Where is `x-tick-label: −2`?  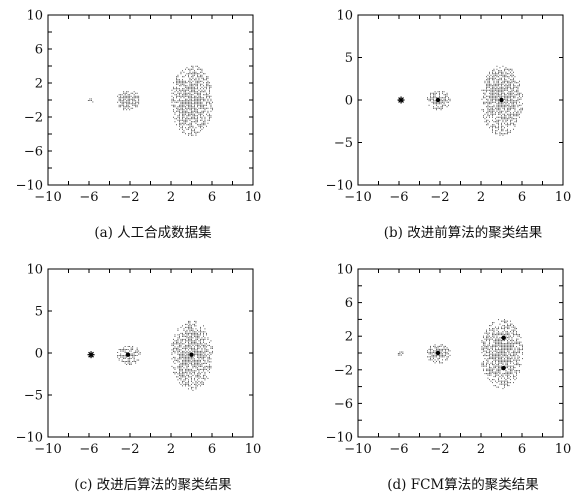 x-tick-label: −2 is located at coordinates (129, 197).